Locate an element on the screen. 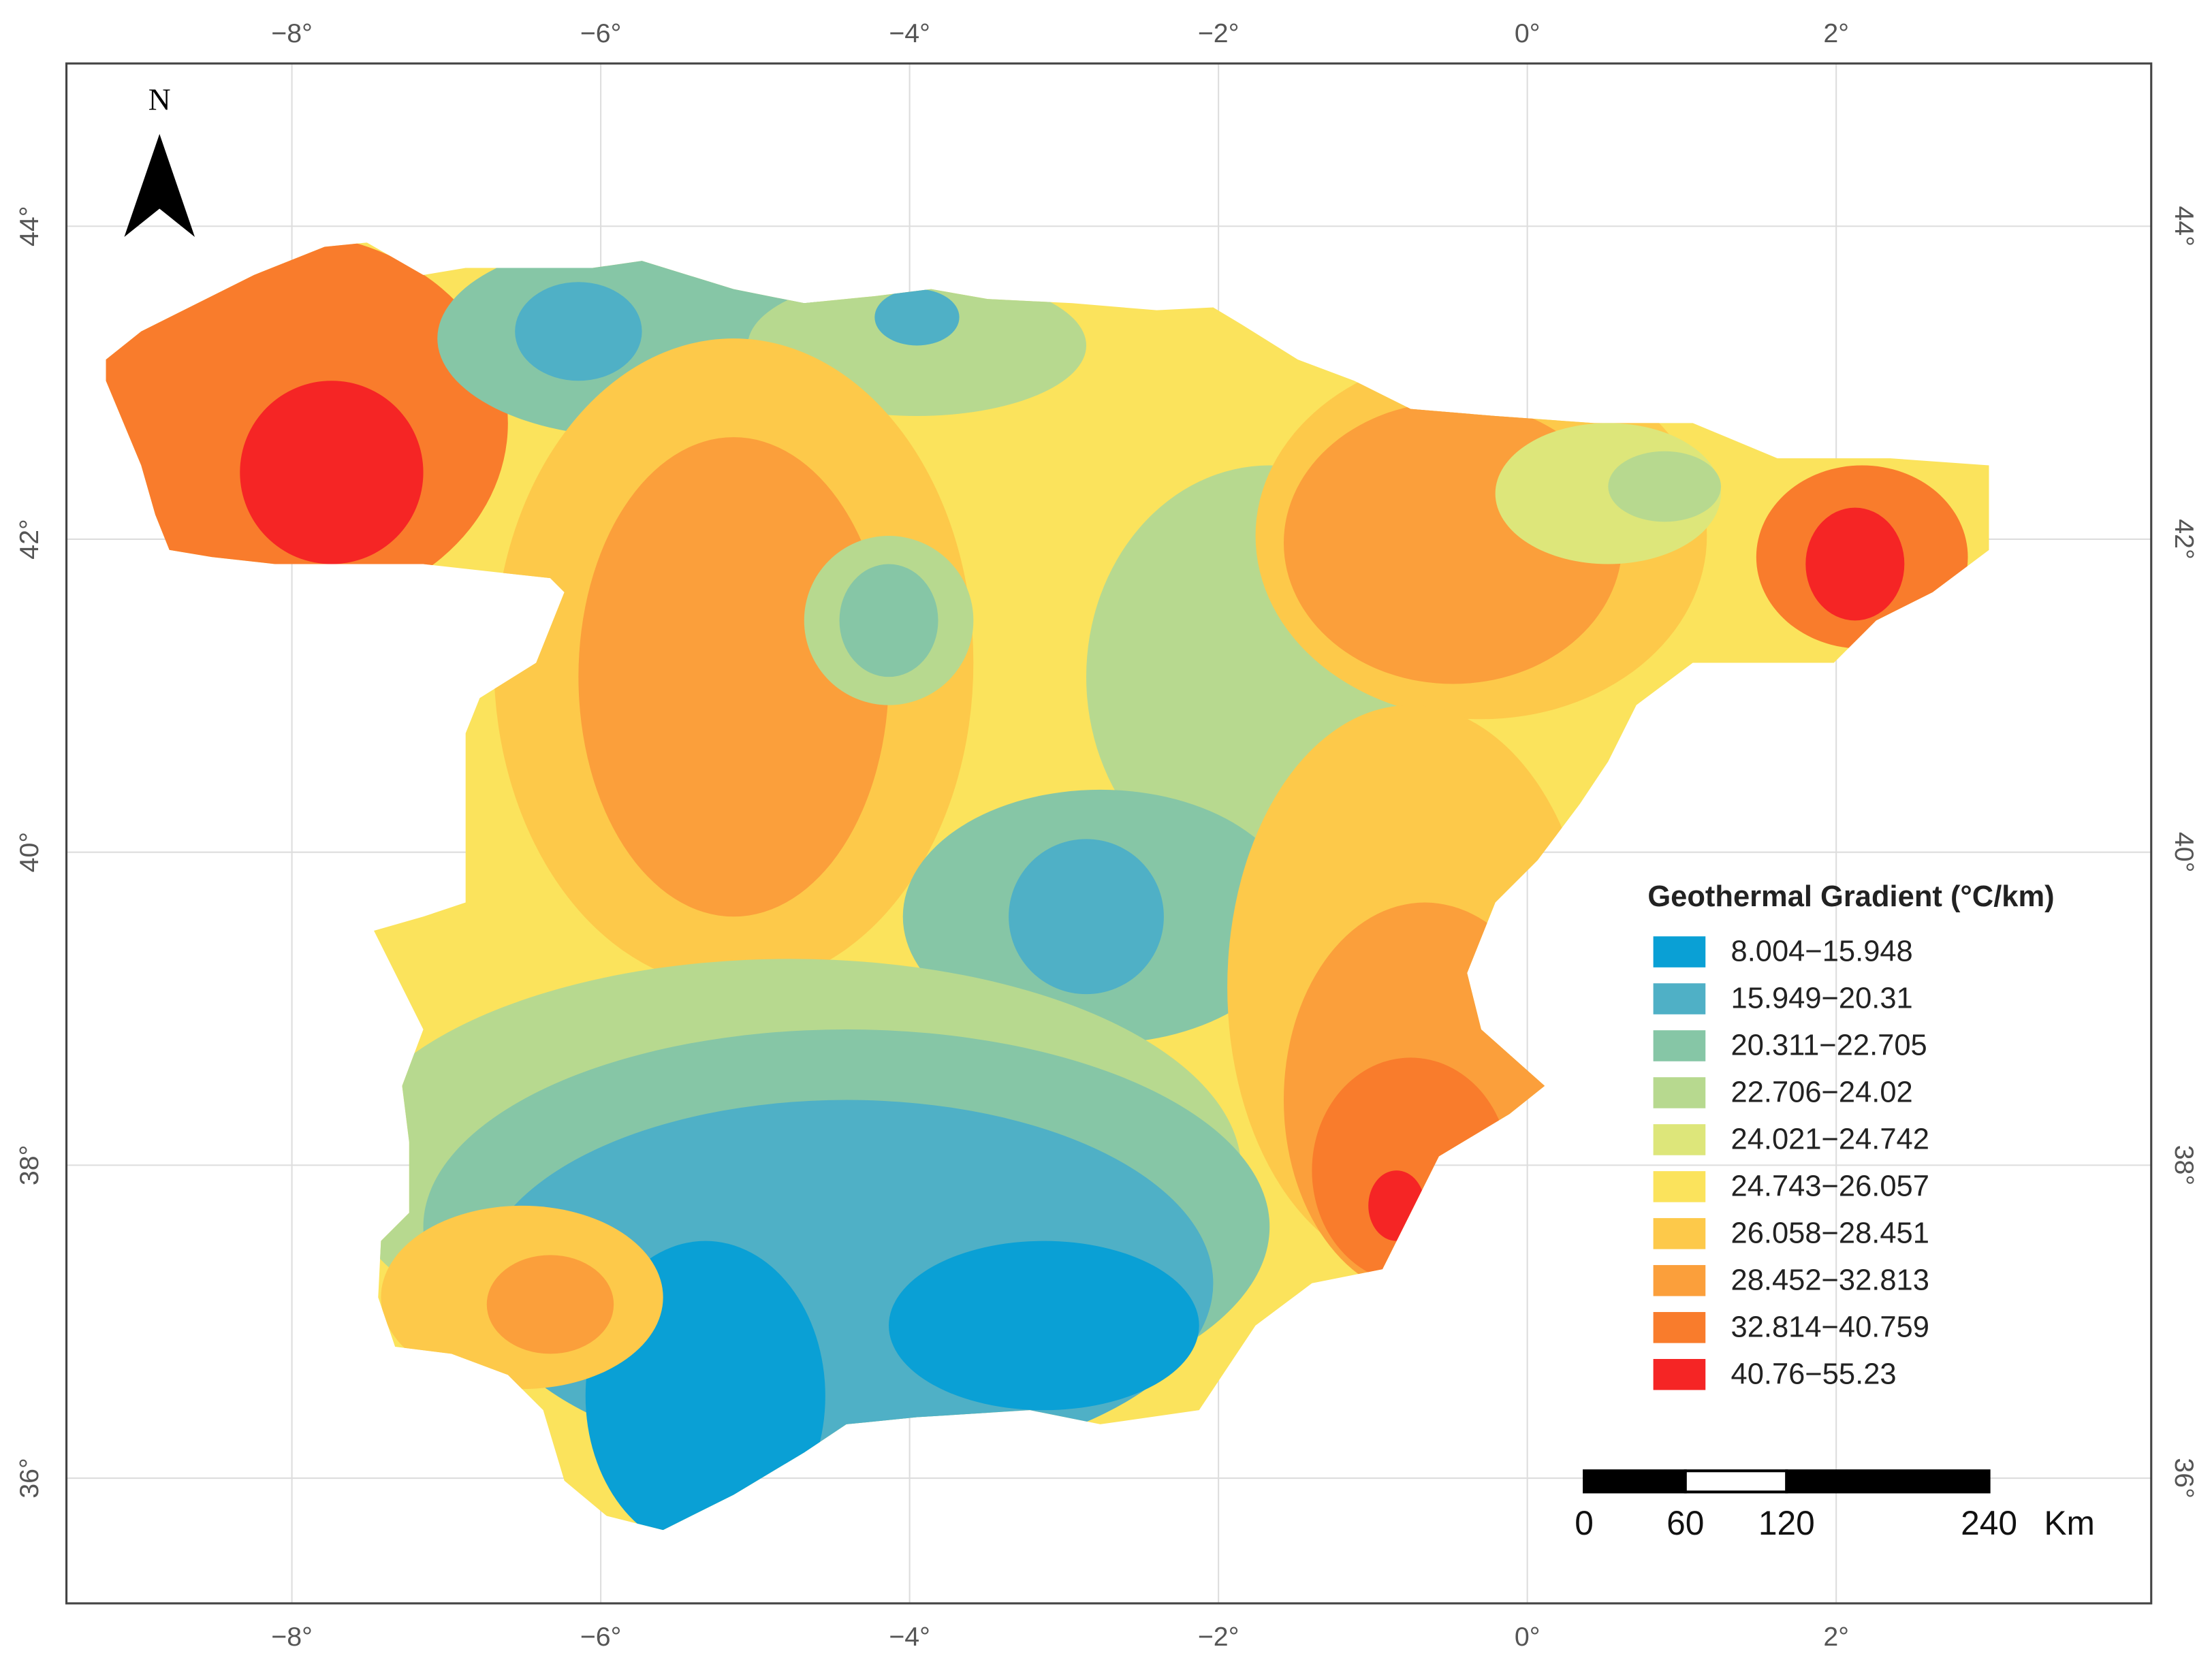 The image size is (2212, 1664). y-tick-label-right: 42° is located at coordinates (2184, 539).